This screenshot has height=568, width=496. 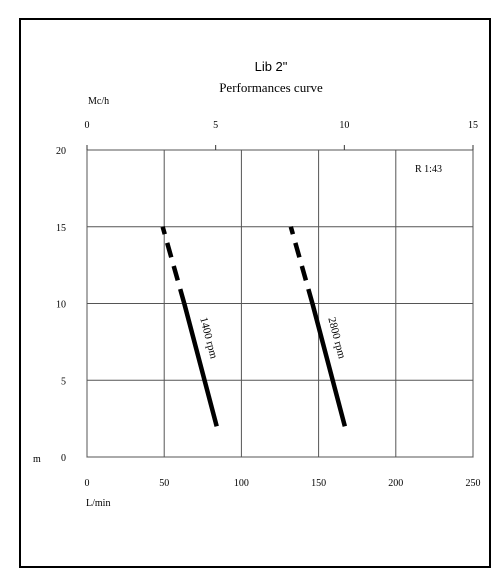 I want to click on x-axis-label: L/min, so click(x=98, y=503).